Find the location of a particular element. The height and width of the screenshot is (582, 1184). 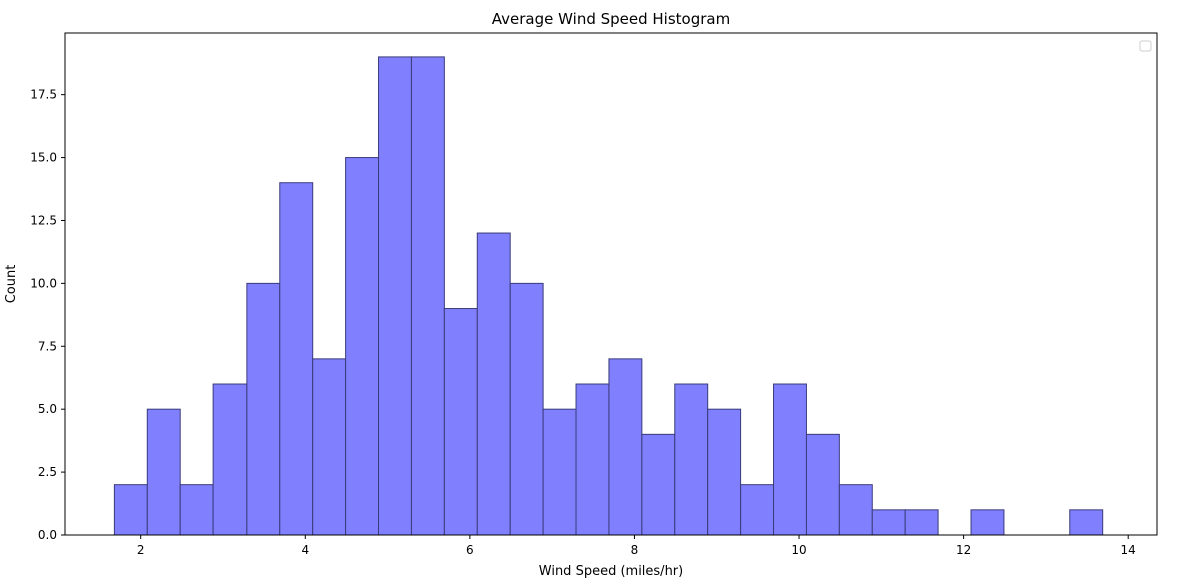

chart-title: Average Wind Speed Histogram is located at coordinates (611, 19).